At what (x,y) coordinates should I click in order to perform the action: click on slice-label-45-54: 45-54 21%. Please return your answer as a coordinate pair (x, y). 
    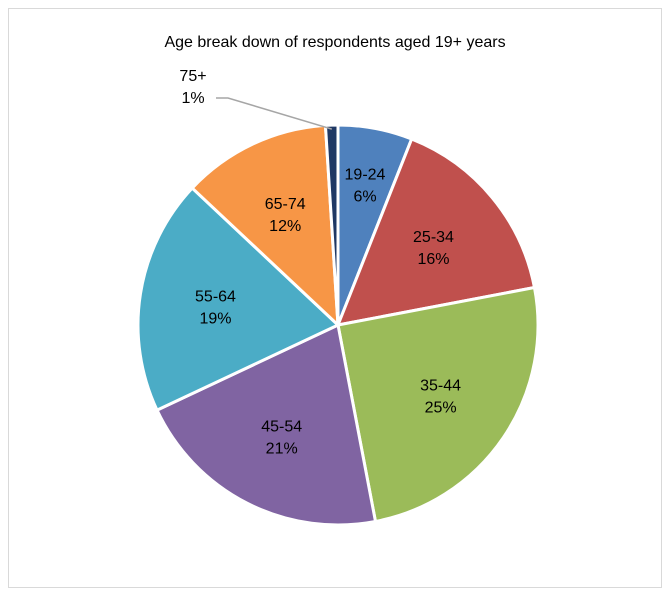
    Looking at the image, I should click on (281, 438).